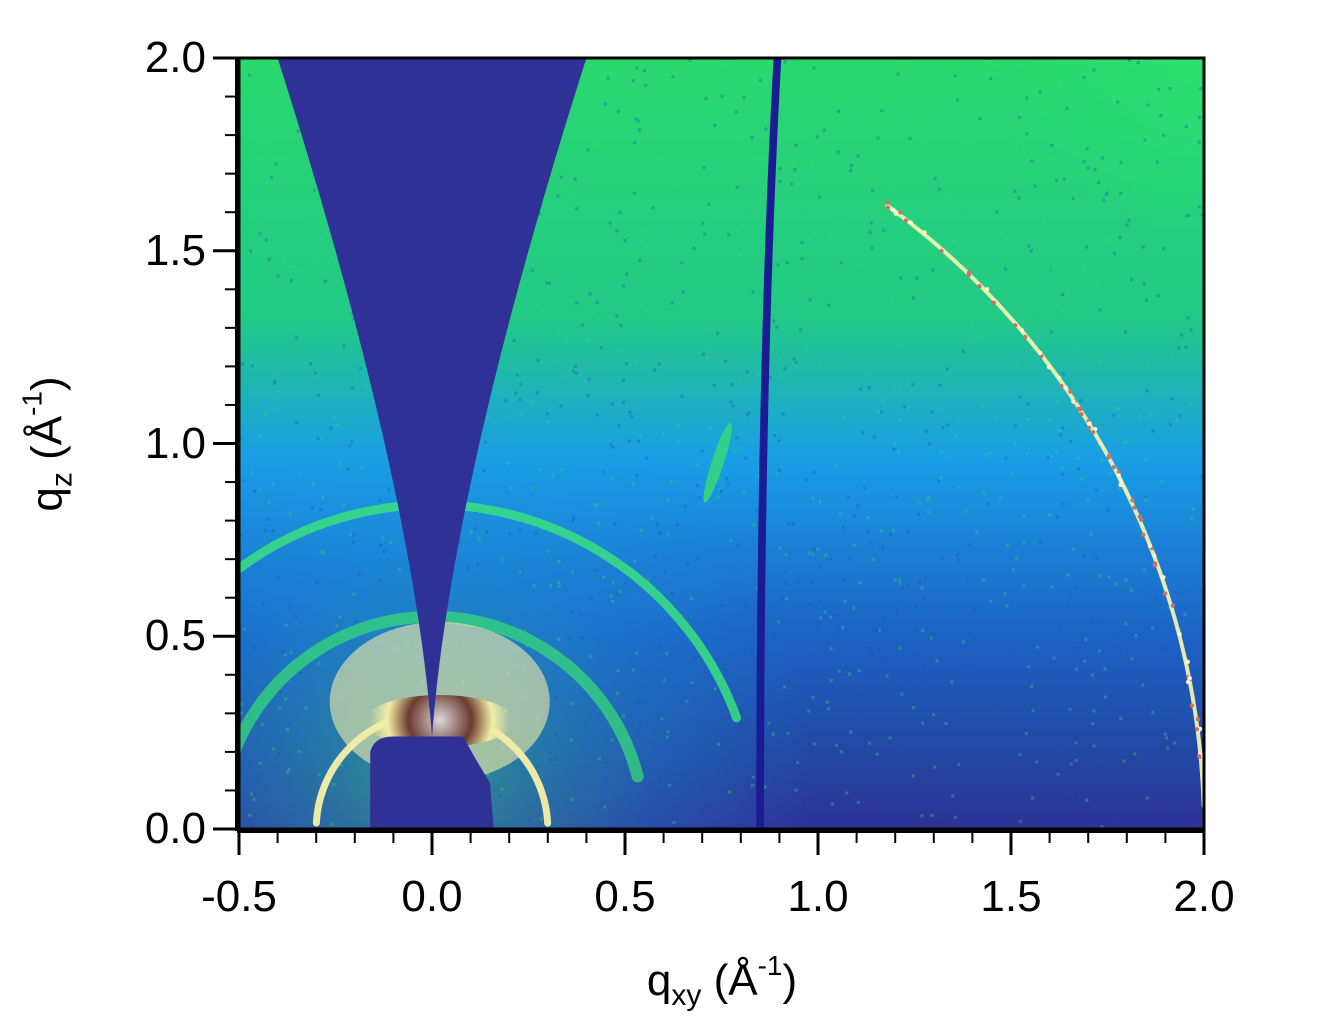  Describe the element at coordinates (1011, 896) in the screenshot. I see `x-tick-label: 1.5` at that location.